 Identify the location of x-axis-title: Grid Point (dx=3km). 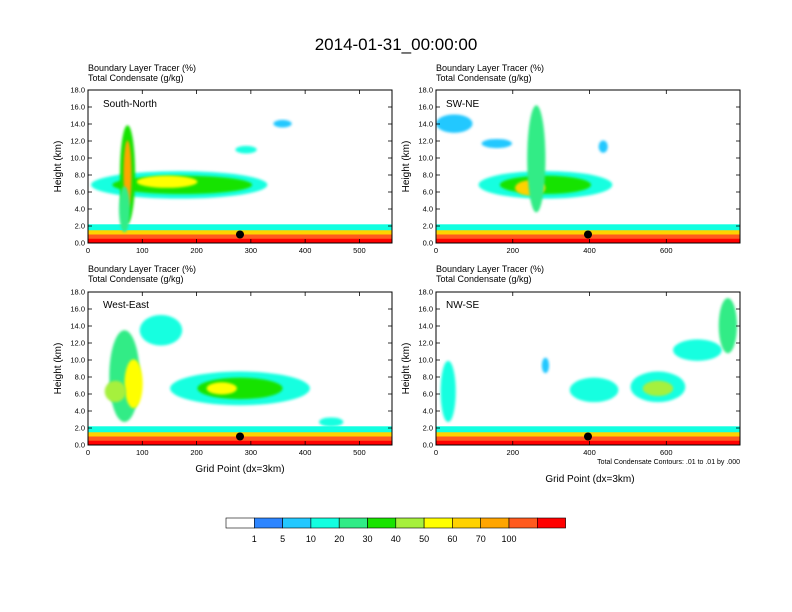
(239, 469).